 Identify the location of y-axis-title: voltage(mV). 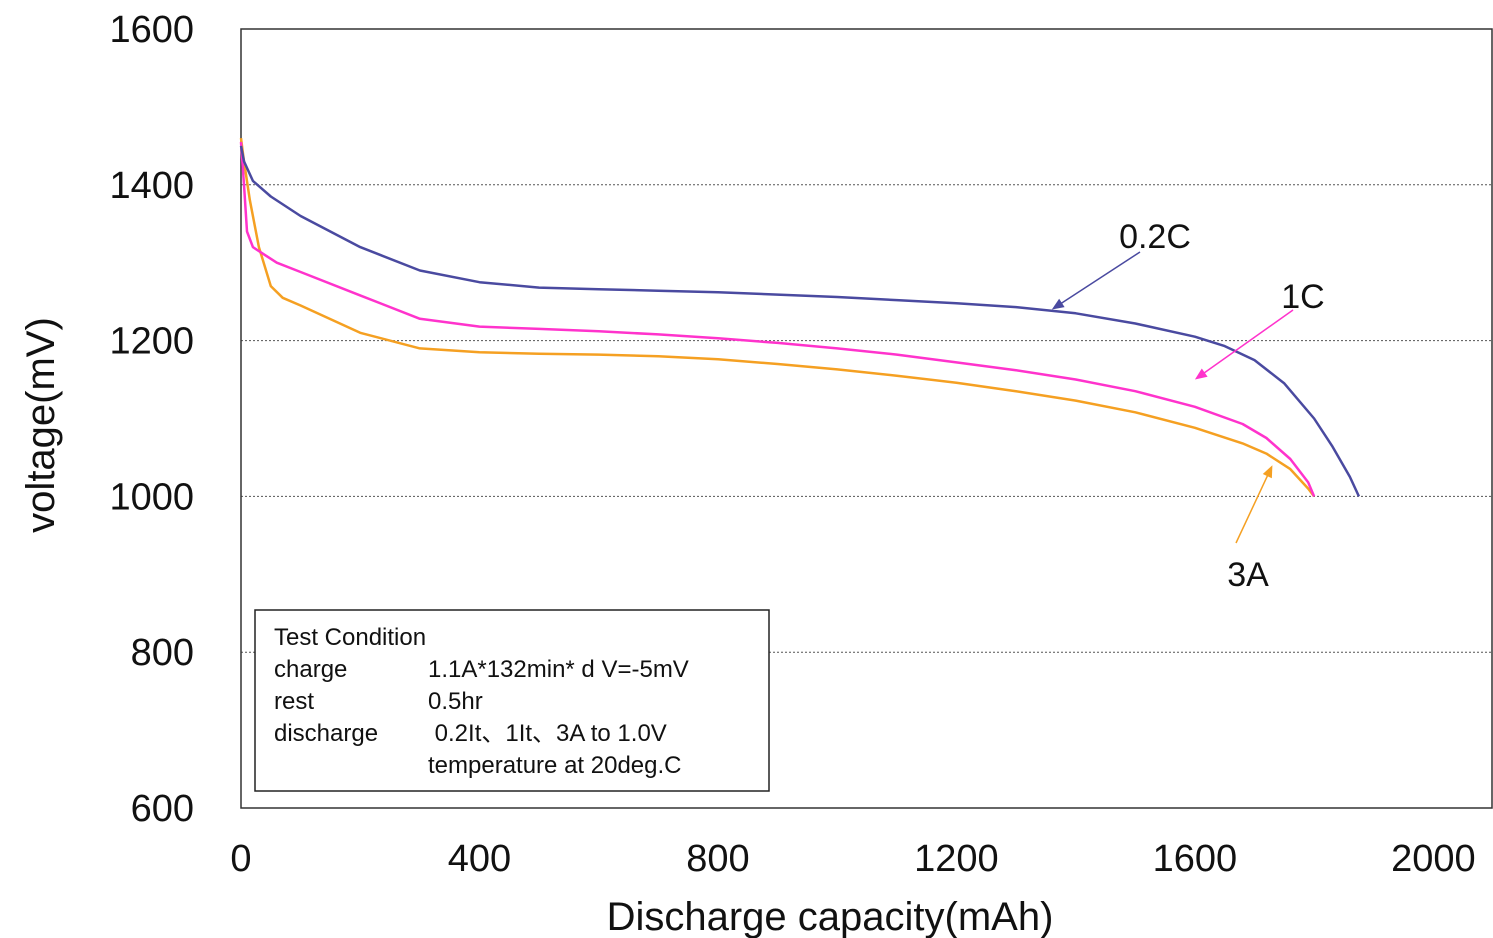
(41, 425).